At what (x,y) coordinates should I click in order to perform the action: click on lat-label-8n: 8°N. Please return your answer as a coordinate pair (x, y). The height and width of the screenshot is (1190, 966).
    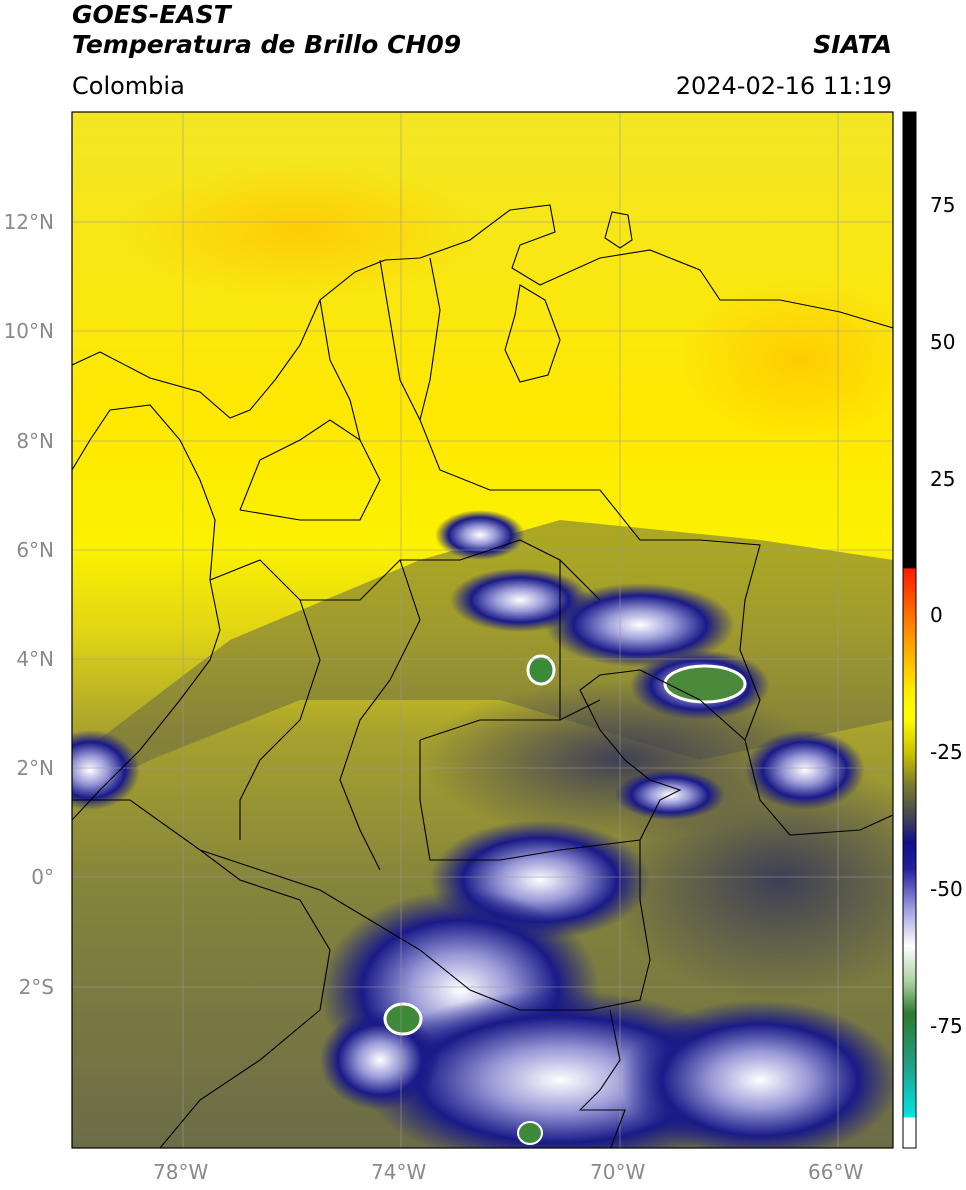
    Looking at the image, I should click on (35, 441).